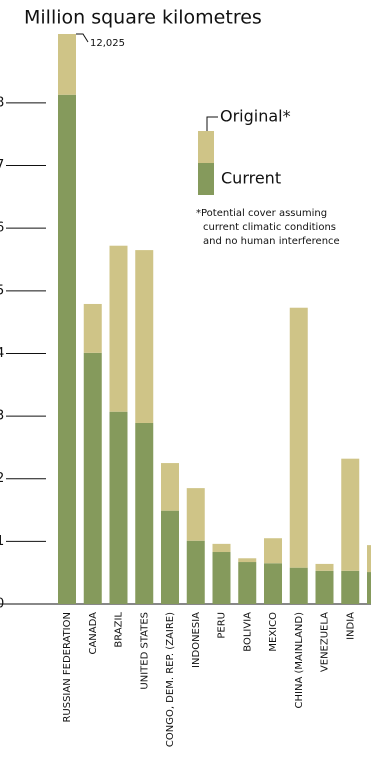 This screenshot has width=371, height=777. What do you see at coordinates (170, 679) in the screenshot?
I see `x-tick-label: CONGO, DEM. REP. (ZAIRE)` at bounding box center [170, 679].